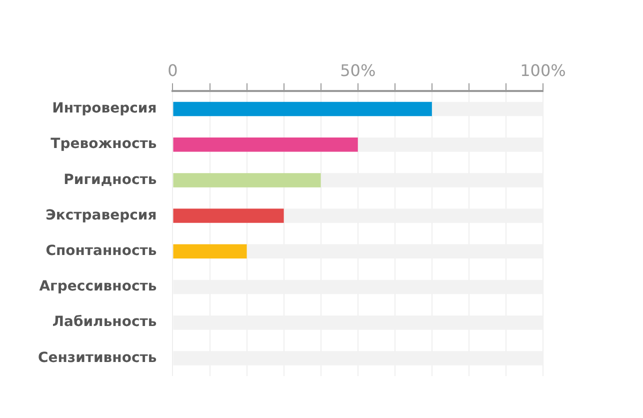 This screenshot has height=418, width=643. Describe the element at coordinates (173, 70) in the screenshot. I see `x-tick-label: 0` at that location.